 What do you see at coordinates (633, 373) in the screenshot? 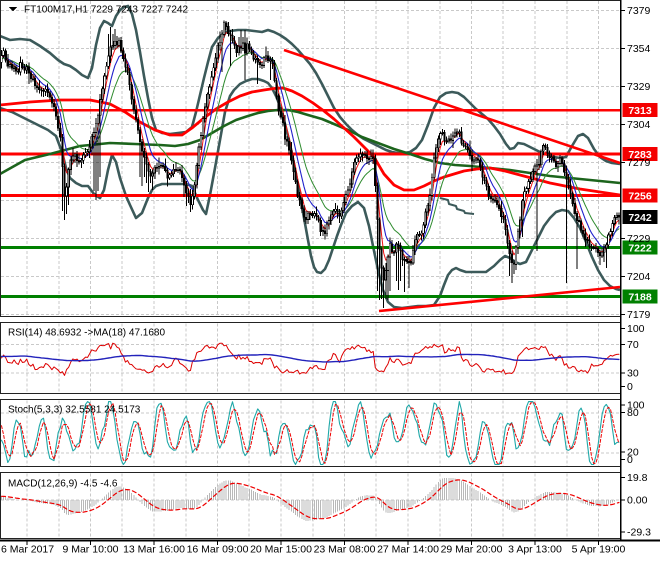
I see `svg-text: 30` at bounding box center [633, 373].